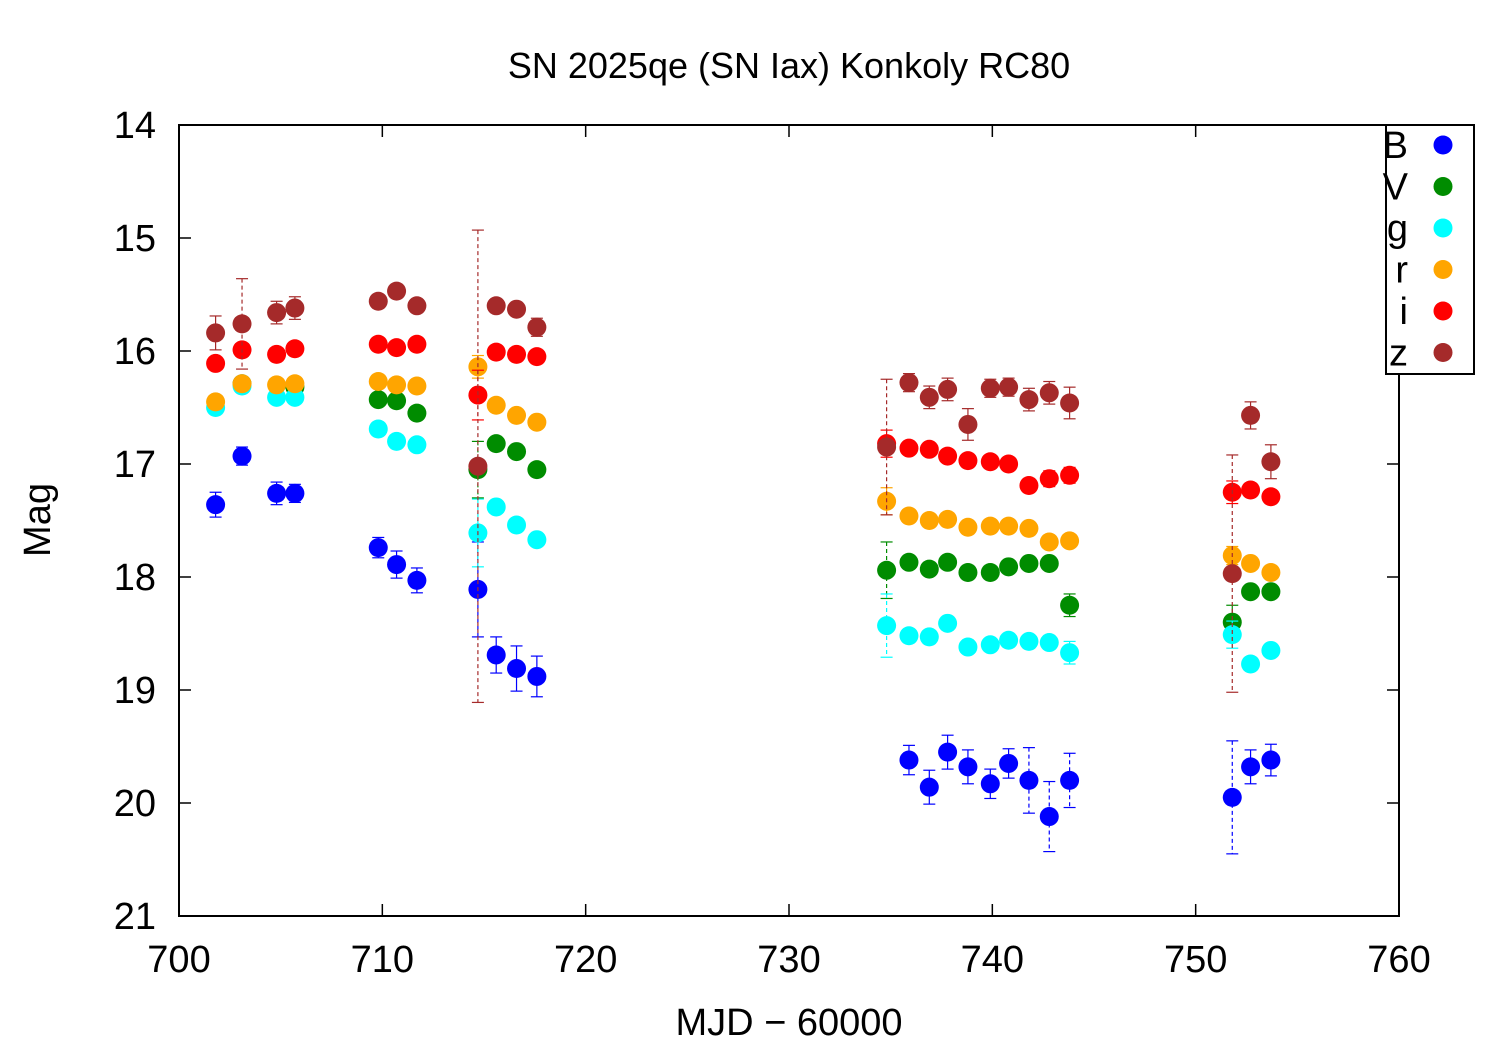  What do you see at coordinates (788, 960) in the screenshot?
I see `x-tick-label: 730` at bounding box center [788, 960].